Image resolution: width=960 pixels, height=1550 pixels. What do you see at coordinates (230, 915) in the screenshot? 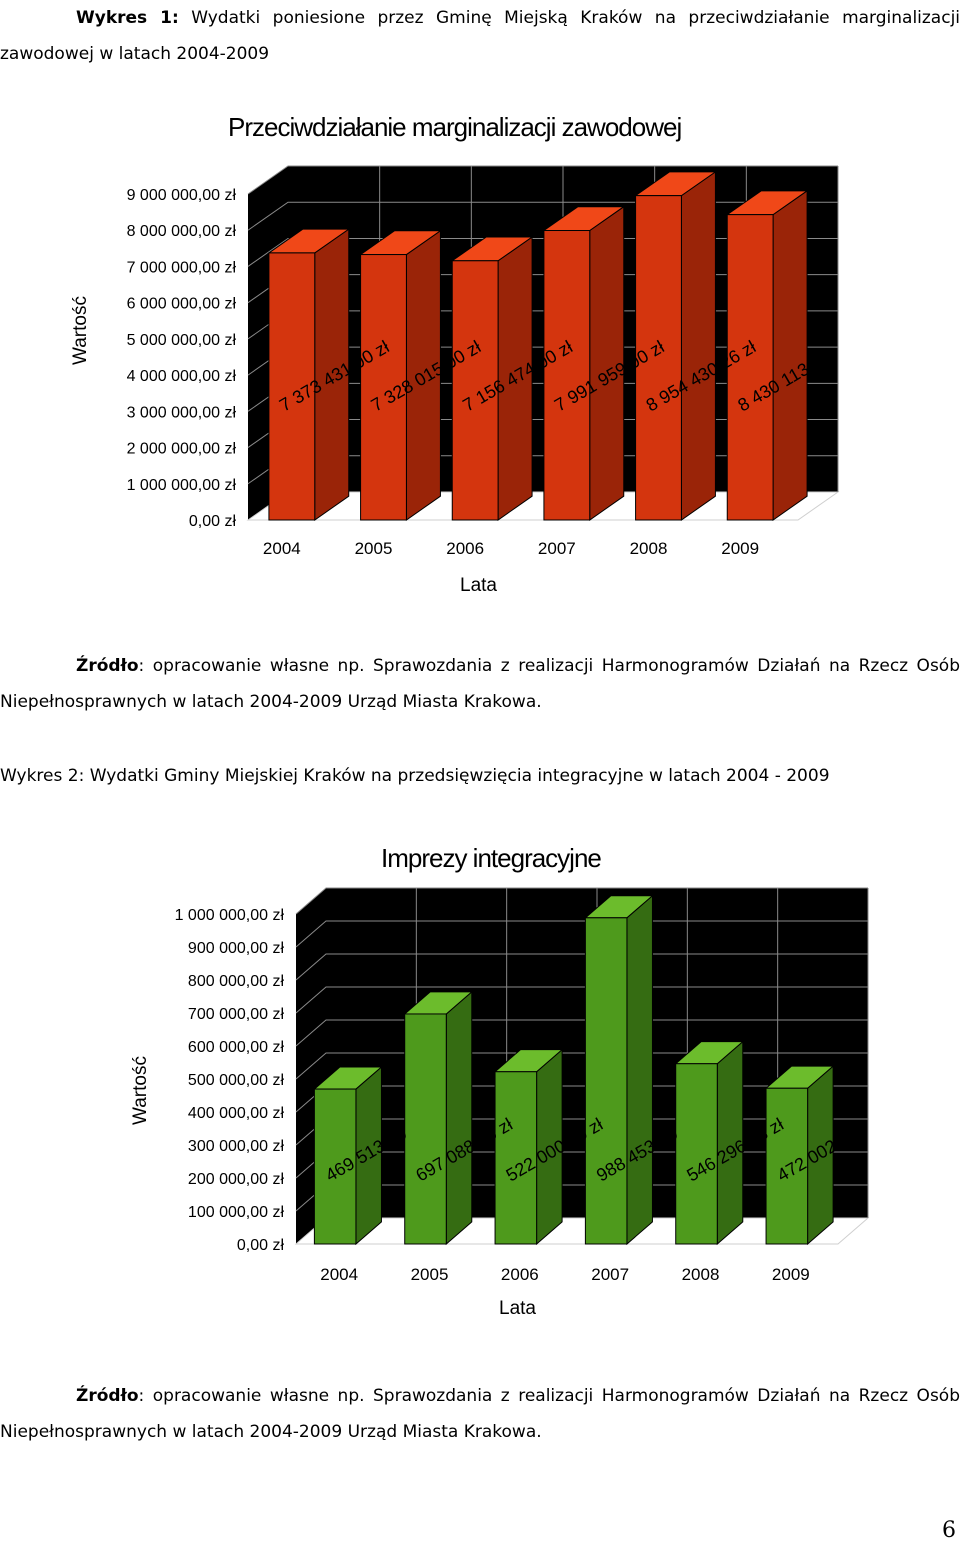
I see `chart2-y-tick-label: 1 000 000,00 zł` at bounding box center [230, 915].